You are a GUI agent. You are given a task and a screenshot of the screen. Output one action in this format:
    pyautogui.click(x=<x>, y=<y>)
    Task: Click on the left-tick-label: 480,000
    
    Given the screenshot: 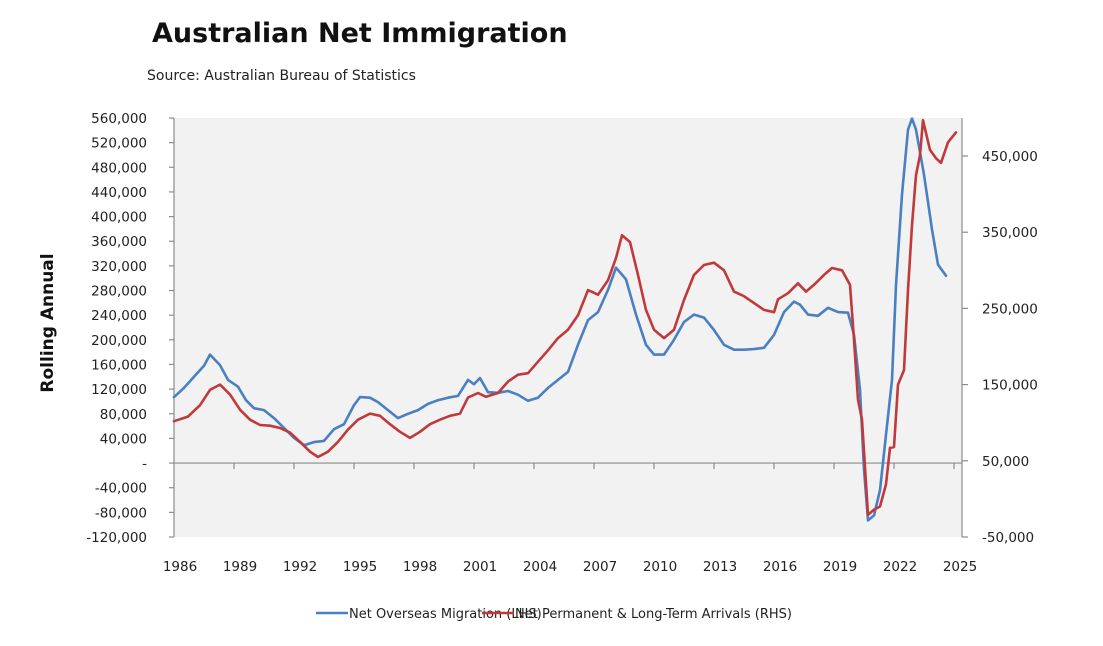 What is the action you would take?
    pyautogui.click(x=119, y=168)
    